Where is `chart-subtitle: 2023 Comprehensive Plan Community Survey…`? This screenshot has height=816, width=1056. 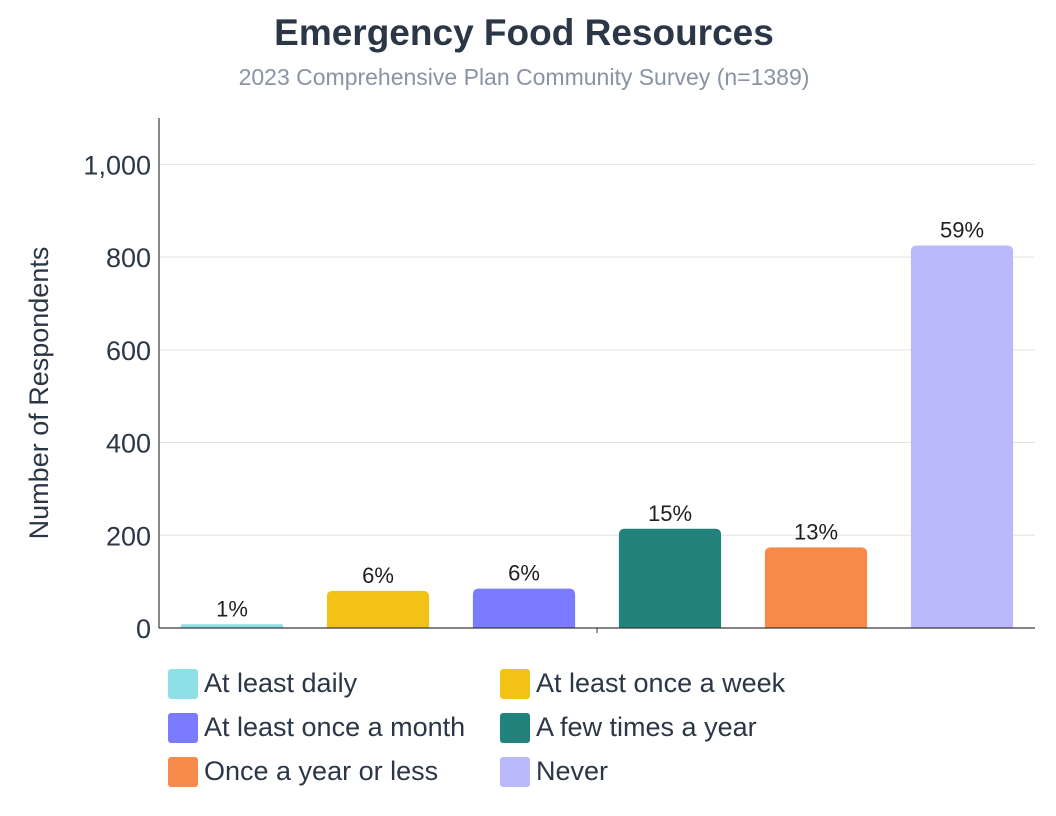 chart-subtitle: 2023 Comprehensive Plan Community Survey… is located at coordinates (524, 77).